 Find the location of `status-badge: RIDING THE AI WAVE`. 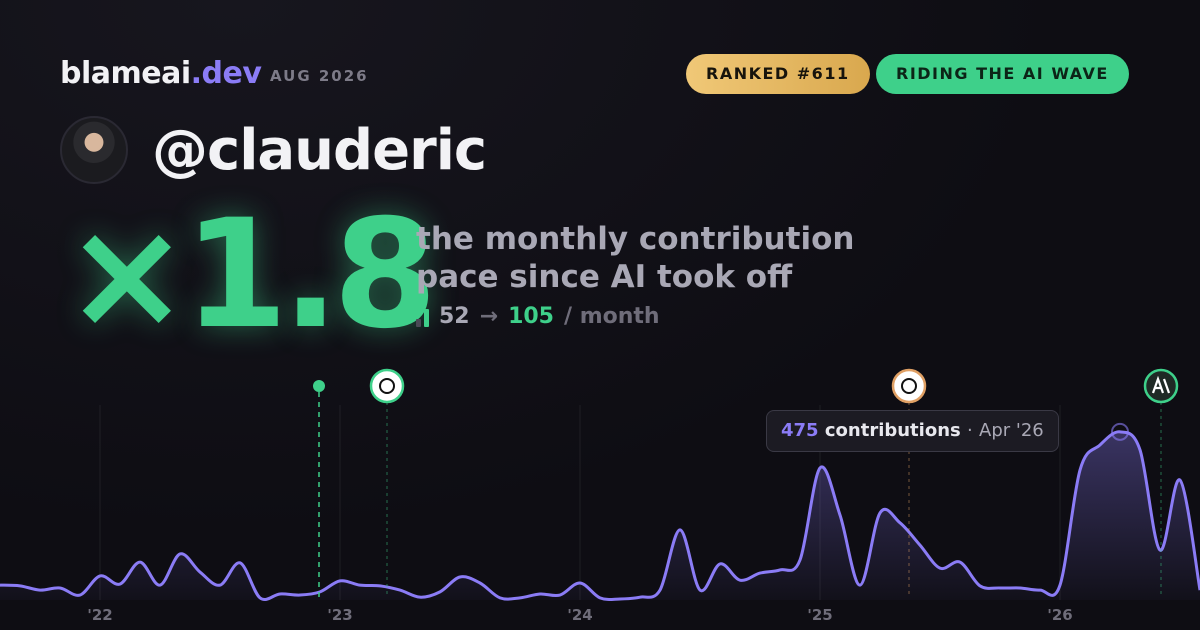

status-badge: RIDING THE AI WAVE is located at coordinates (1002, 74).